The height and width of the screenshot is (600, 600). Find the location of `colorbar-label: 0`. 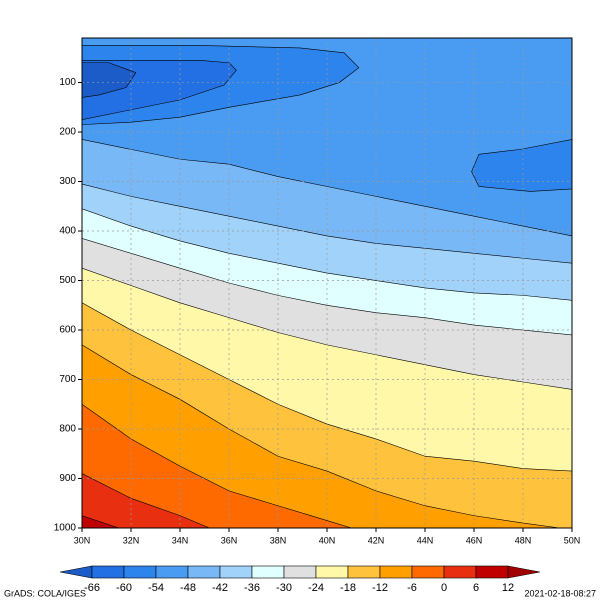

colorbar-label: 0 is located at coordinates (444, 588).